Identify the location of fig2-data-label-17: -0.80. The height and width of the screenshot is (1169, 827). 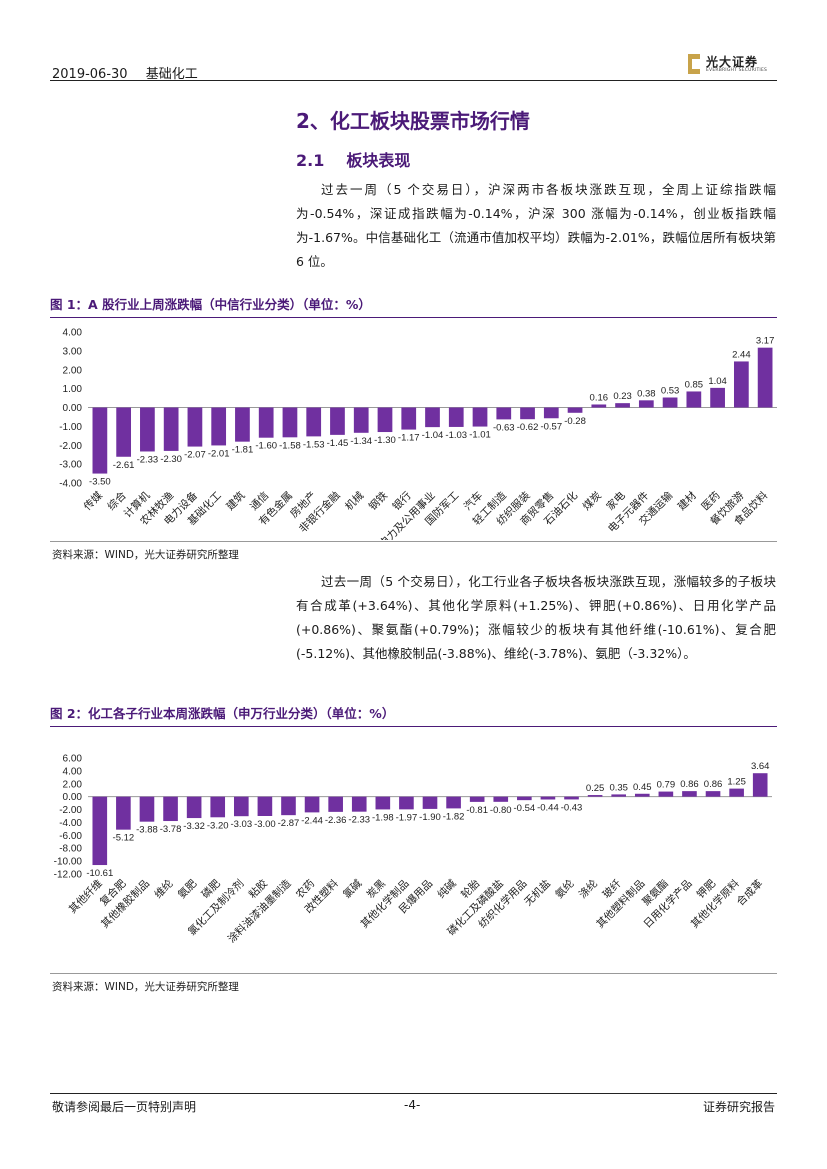
(501, 810).